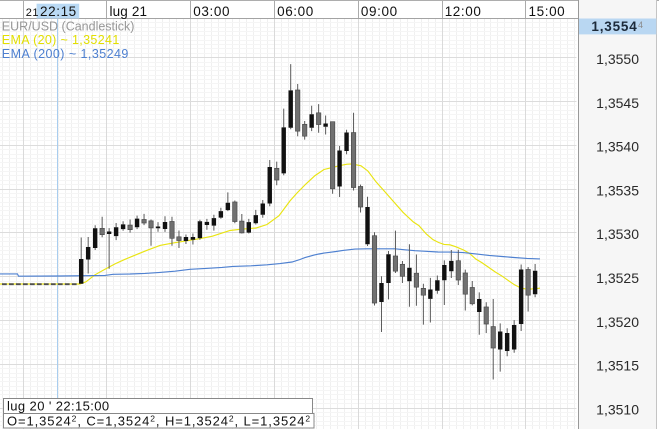  I want to click on svg-text: 1,3554, so click(614, 26).